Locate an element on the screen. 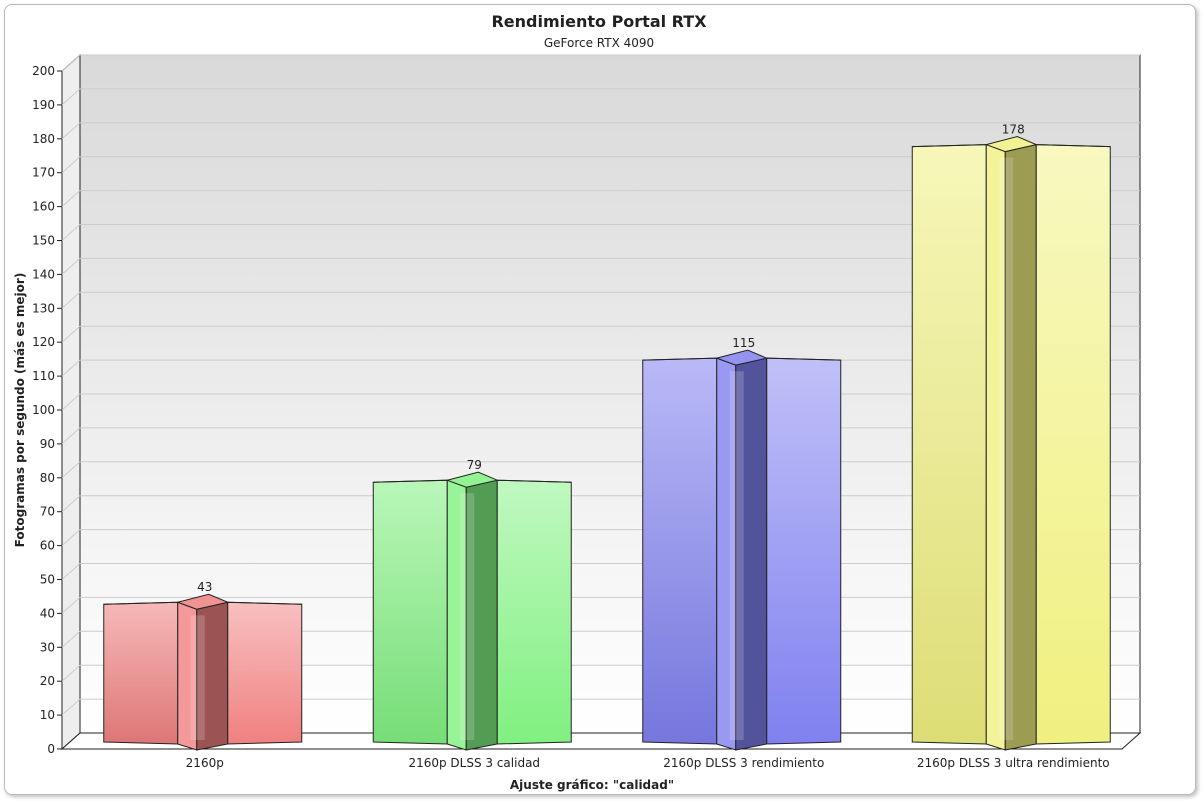 The height and width of the screenshot is (801, 1202). x-tick-label: 2160p DLSS 3 calidad is located at coordinates (474, 763).